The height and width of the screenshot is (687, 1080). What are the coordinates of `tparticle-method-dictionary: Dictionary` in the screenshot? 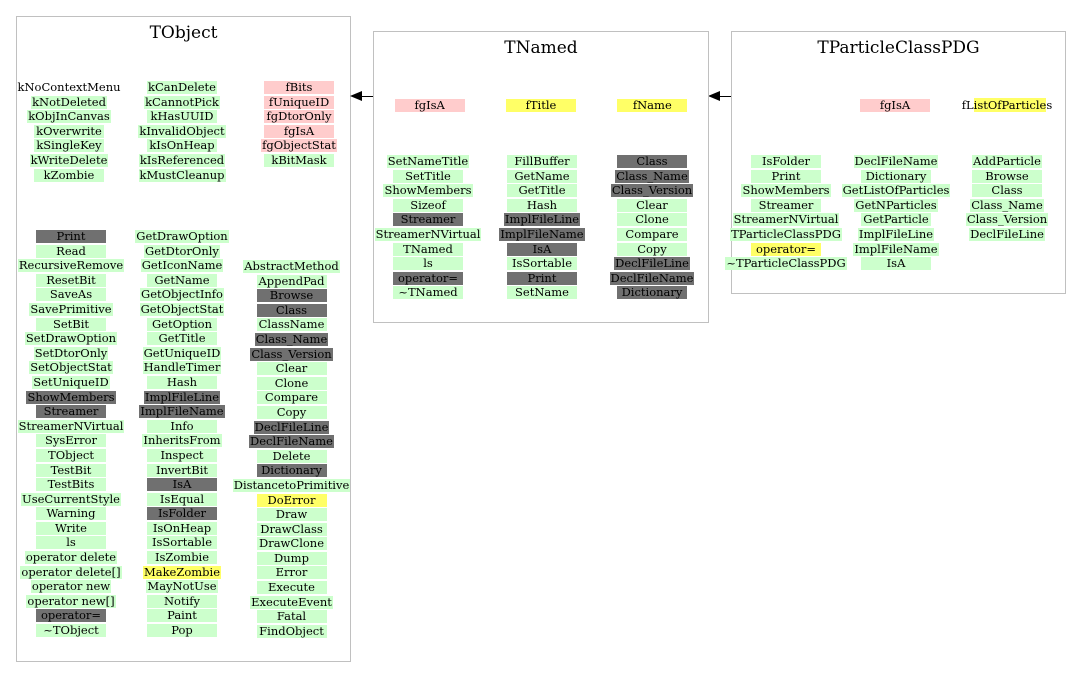 It's located at (896, 176).